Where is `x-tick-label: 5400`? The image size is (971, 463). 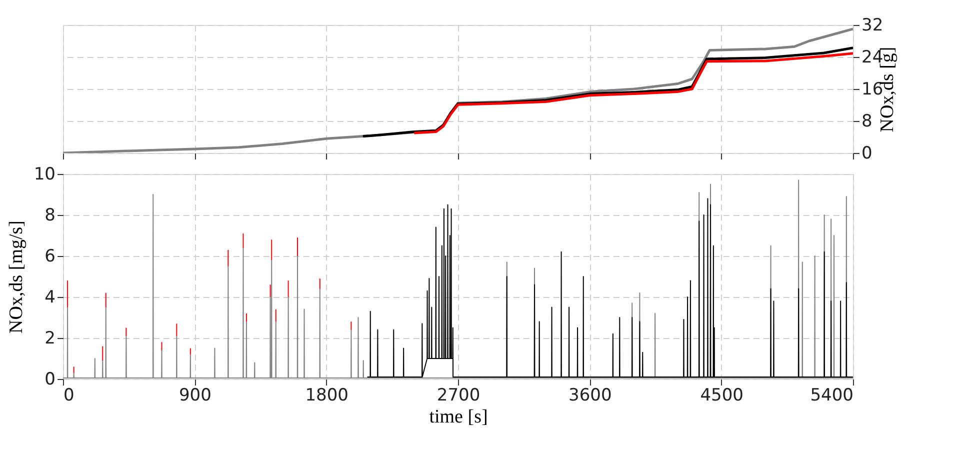
x-tick-label: 5400 is located at coordinates (832, 396).